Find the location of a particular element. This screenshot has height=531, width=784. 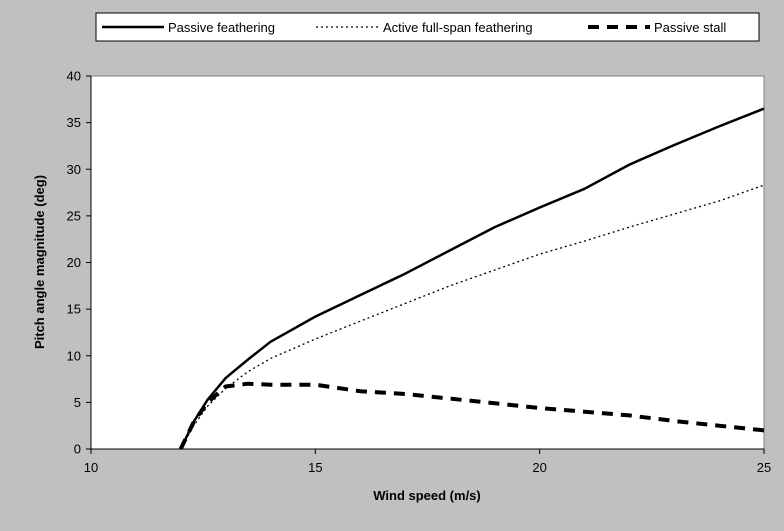

y-tick-label: 25 is located at coordinates (74, 215).